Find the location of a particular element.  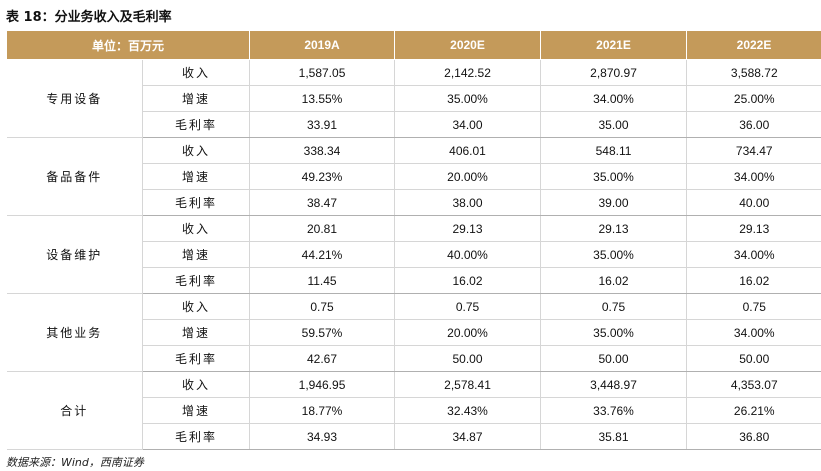

value-cell: 36.80 is located at coordinates (753, 436).